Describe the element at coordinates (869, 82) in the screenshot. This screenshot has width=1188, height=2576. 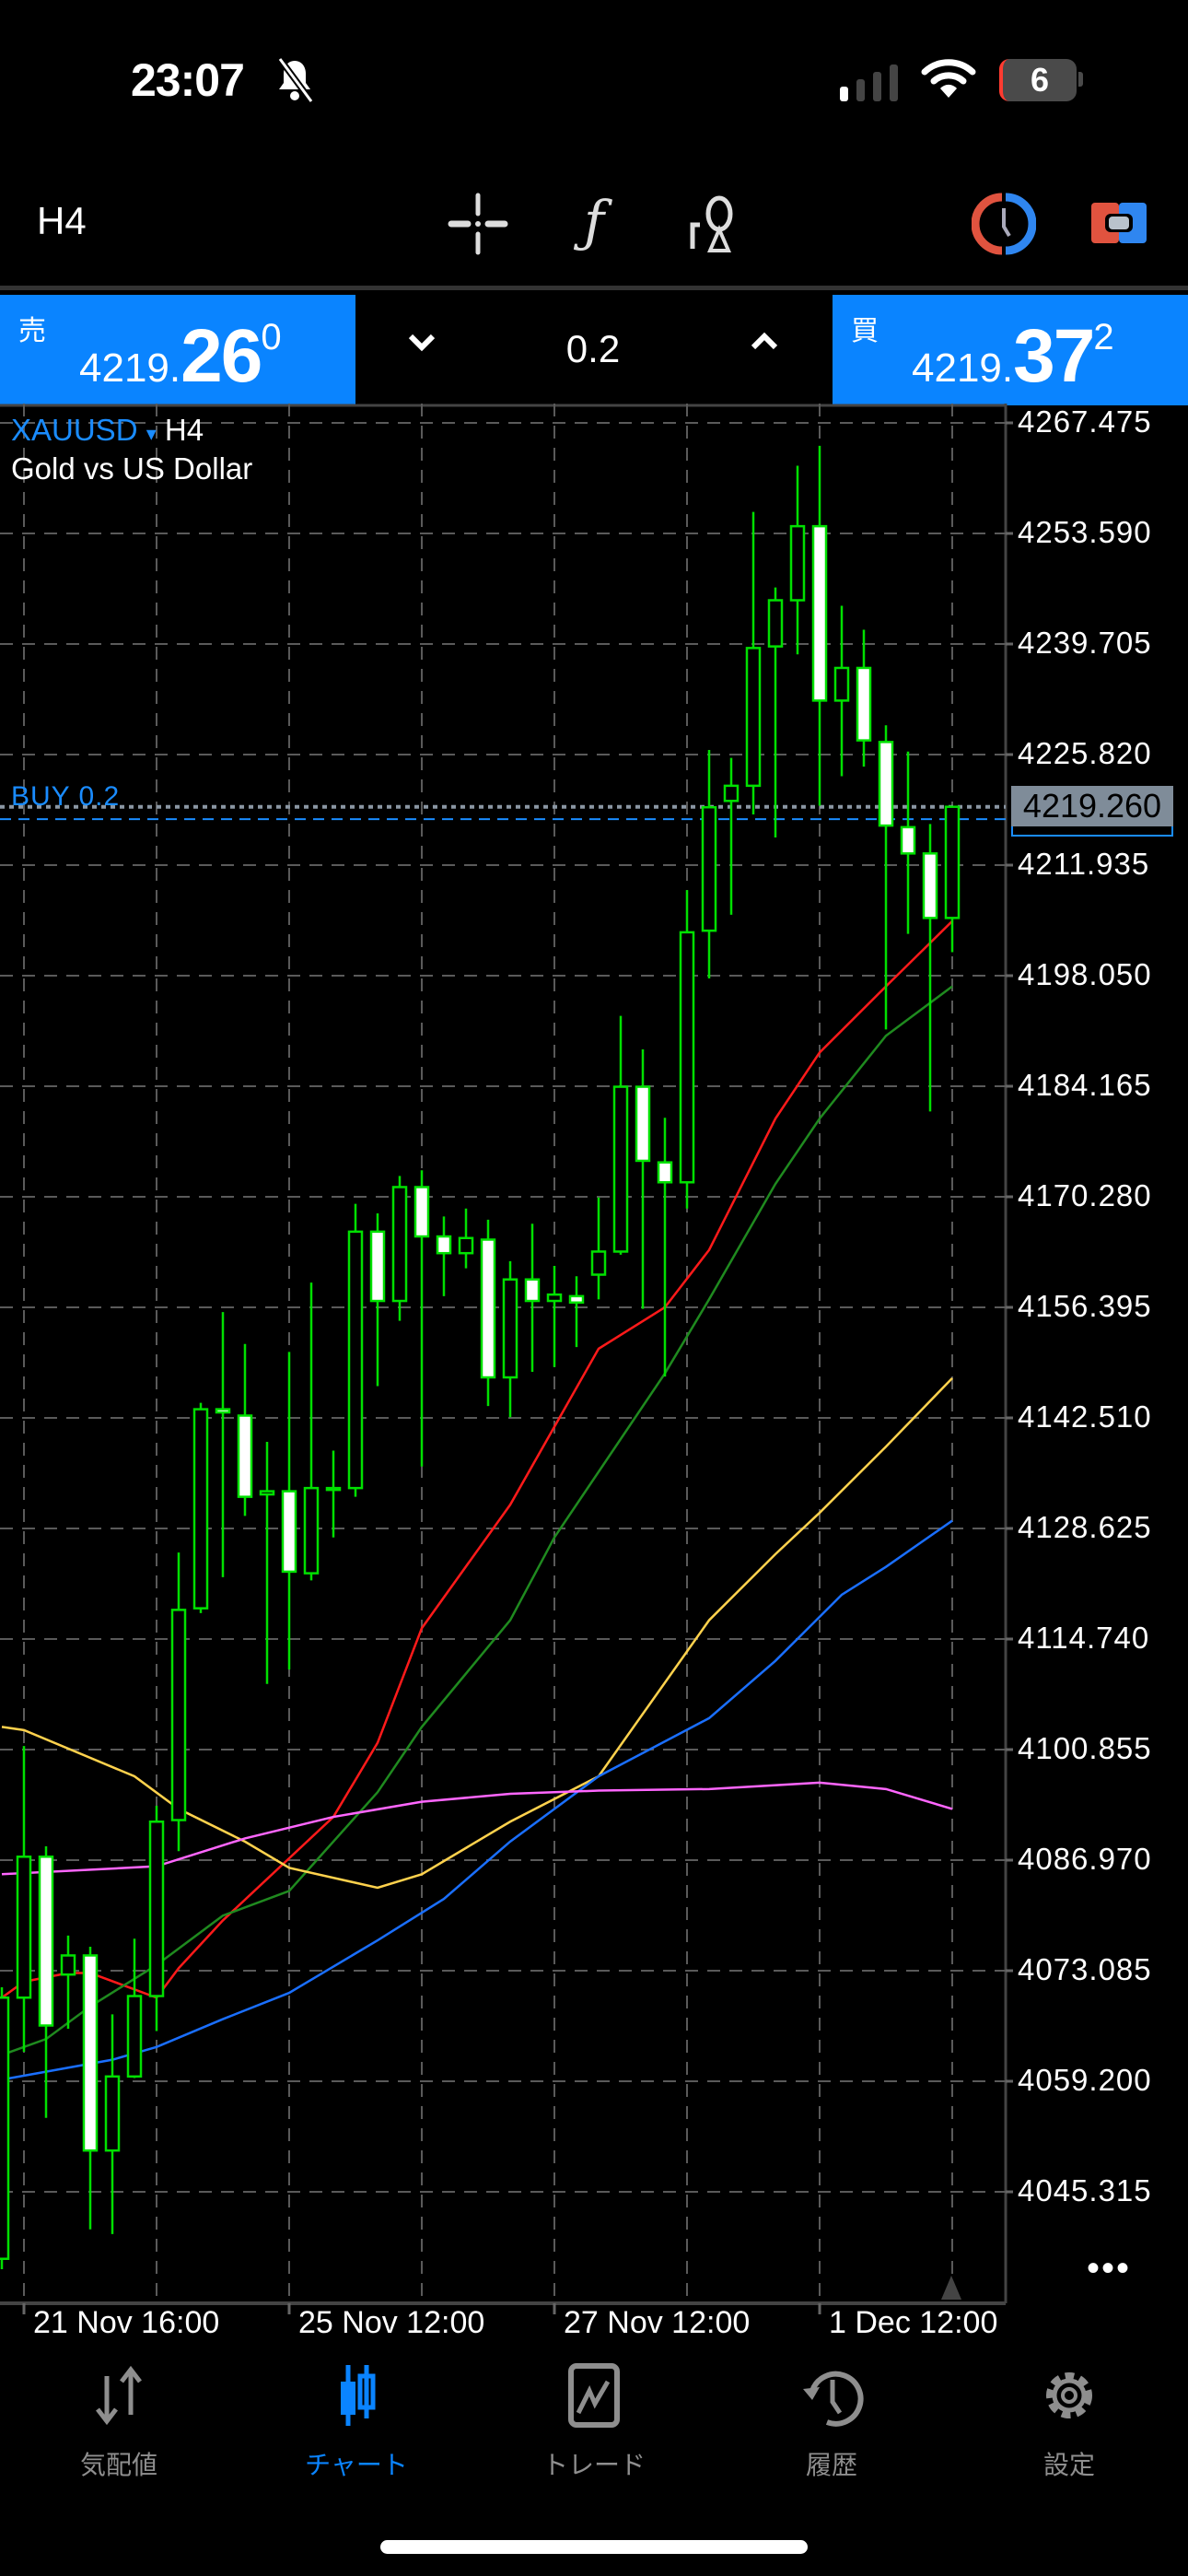
I see `cellular-signal-icon` at that location.